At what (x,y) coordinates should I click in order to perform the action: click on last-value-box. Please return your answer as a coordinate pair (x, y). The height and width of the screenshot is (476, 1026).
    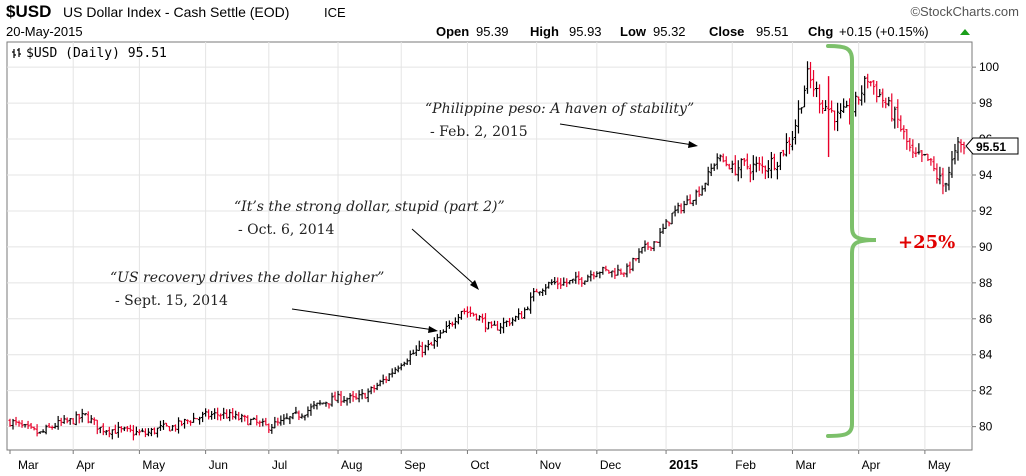
    Looking at the image, I should click on (992, 146).